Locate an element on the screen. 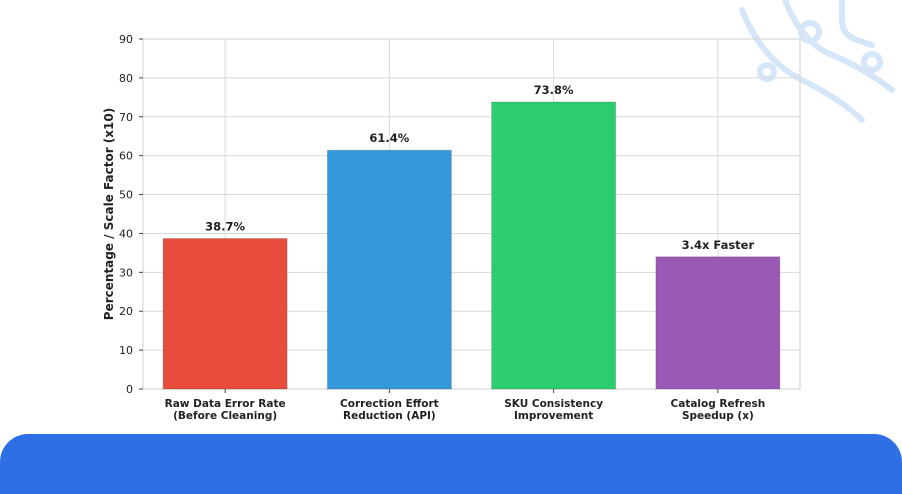 This screenshot has width=902, height=494. bar-data-label: 3.4x Faster is located at coordinates (718, 245).